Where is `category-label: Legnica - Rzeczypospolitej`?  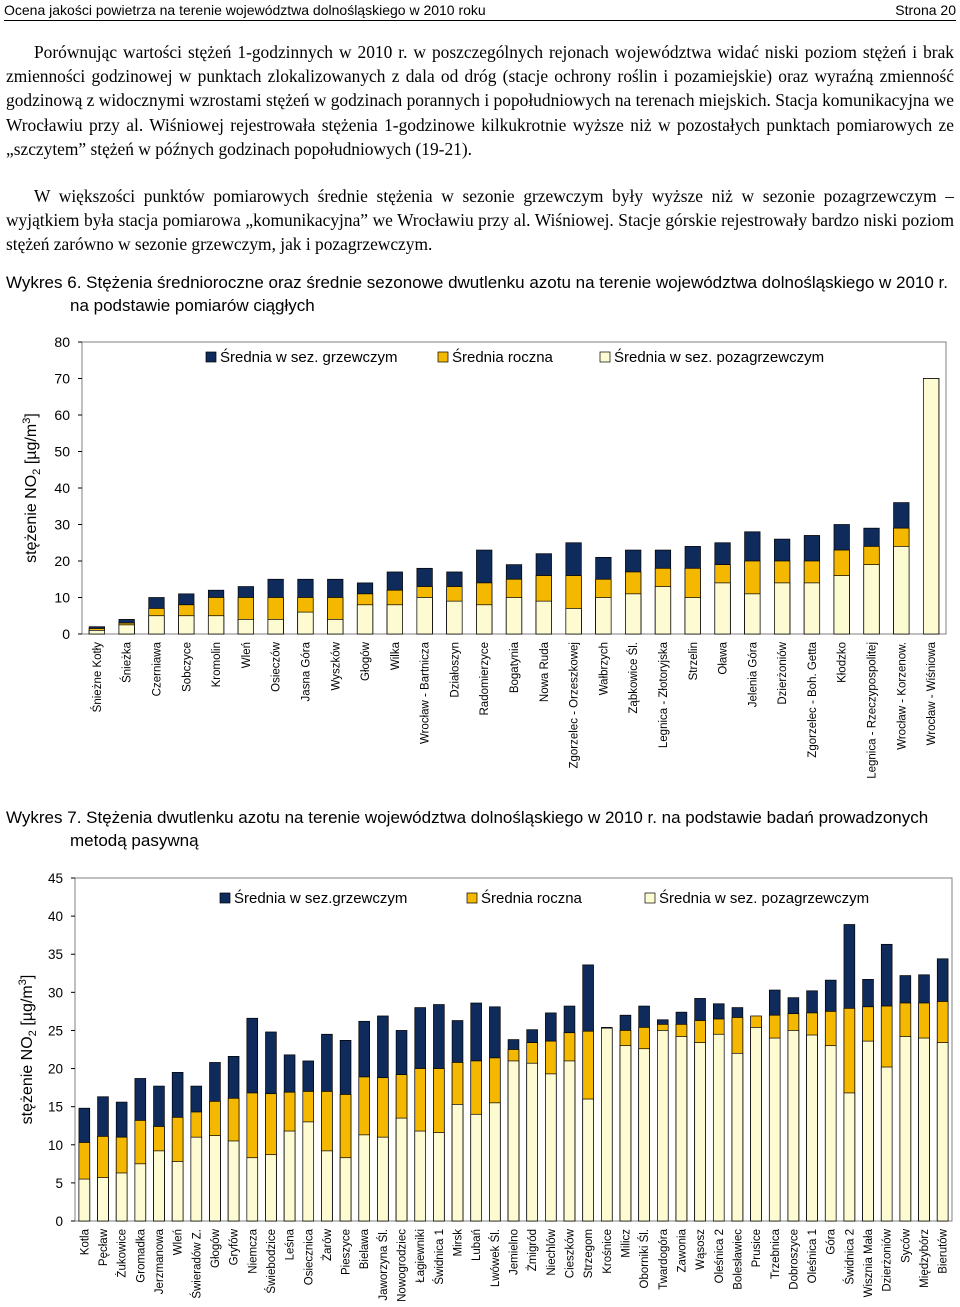 category-label: Legnica - Rzeczypospolitej is located at coordinates (873, 710).